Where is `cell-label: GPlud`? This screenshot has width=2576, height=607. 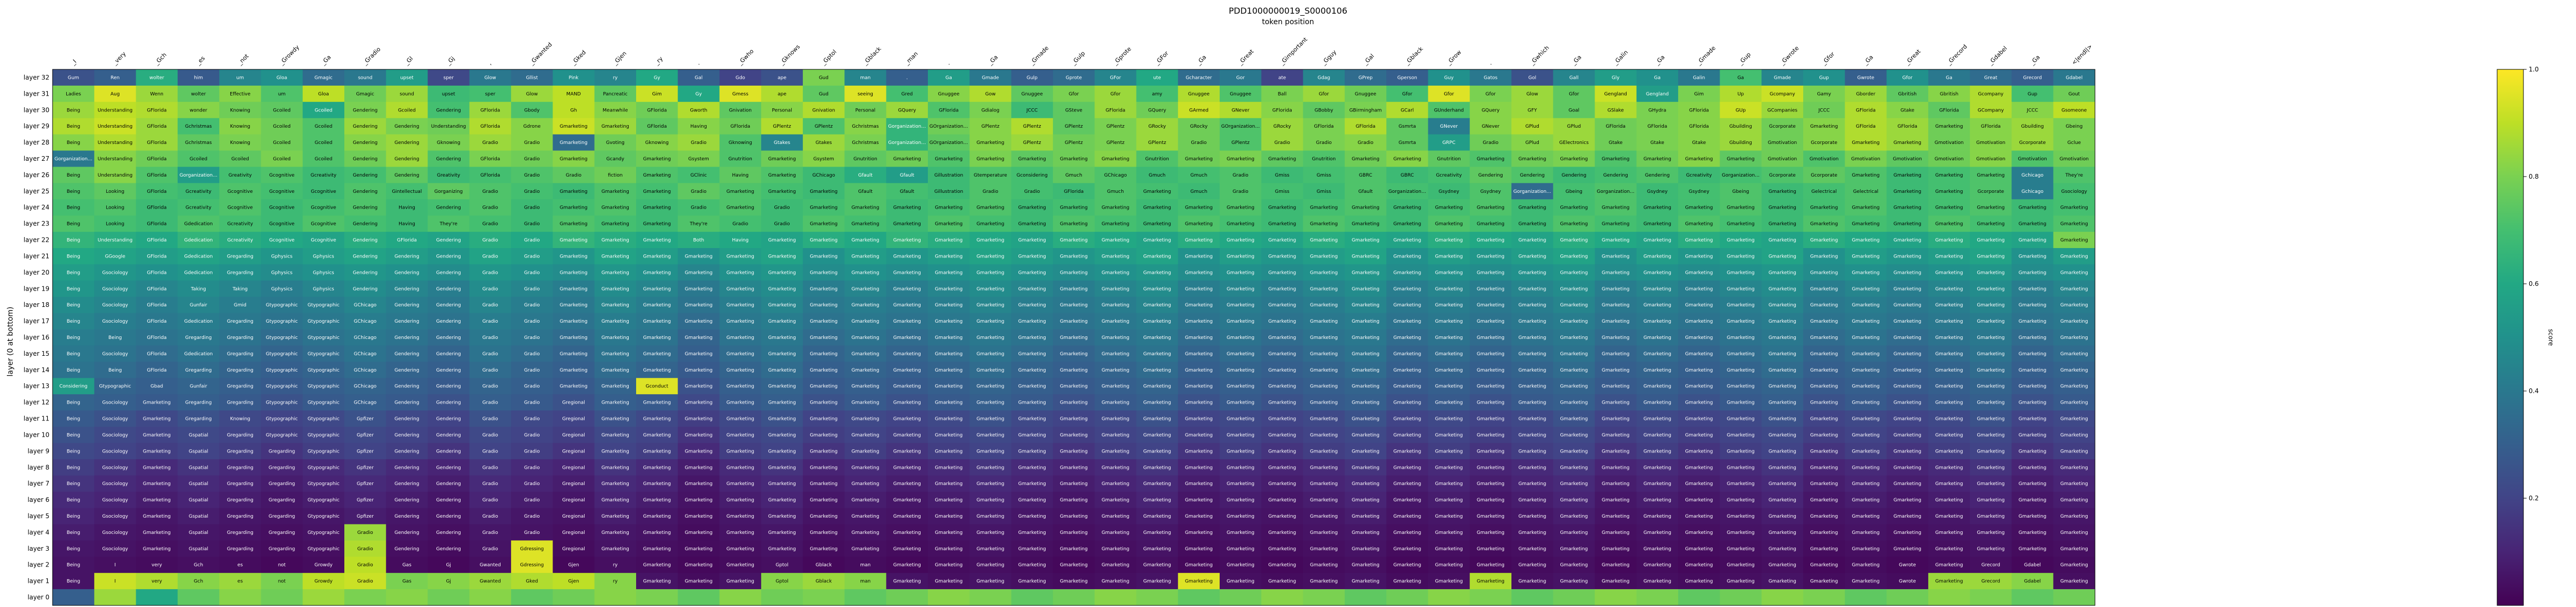
cell-label: GPlud is located at coordinates (1574, 126).